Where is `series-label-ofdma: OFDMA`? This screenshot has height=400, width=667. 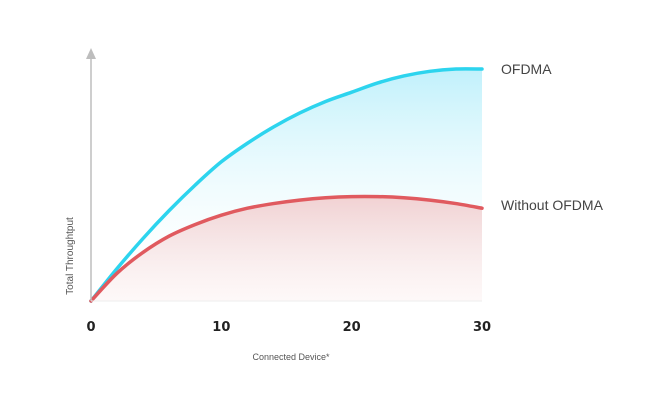 series-label-ofdma: OFDMA is located at coordinates (526, 69).